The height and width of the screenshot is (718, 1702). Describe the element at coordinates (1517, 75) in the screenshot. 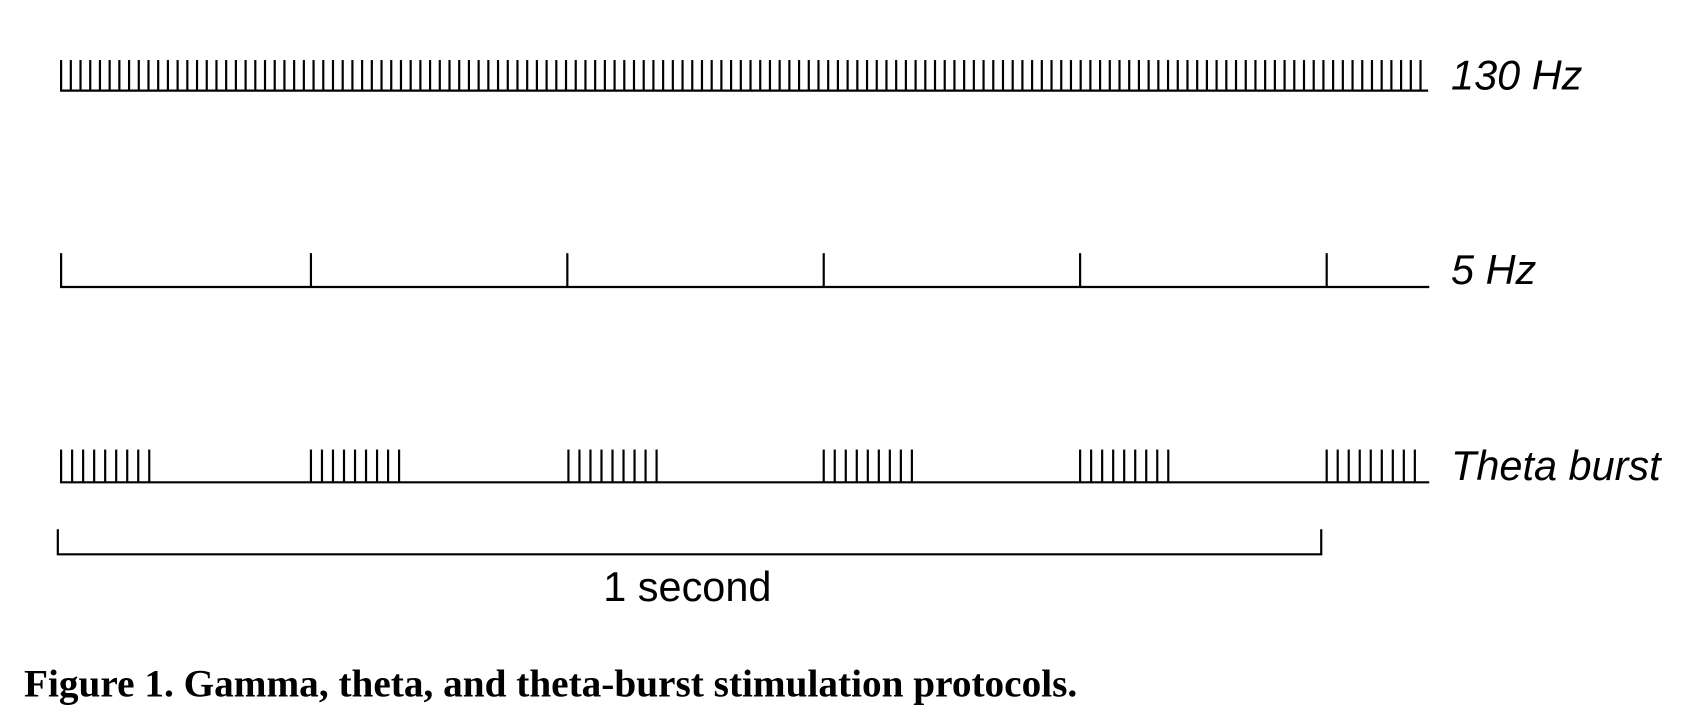

I see `row-label: 130 Hz` at that location.